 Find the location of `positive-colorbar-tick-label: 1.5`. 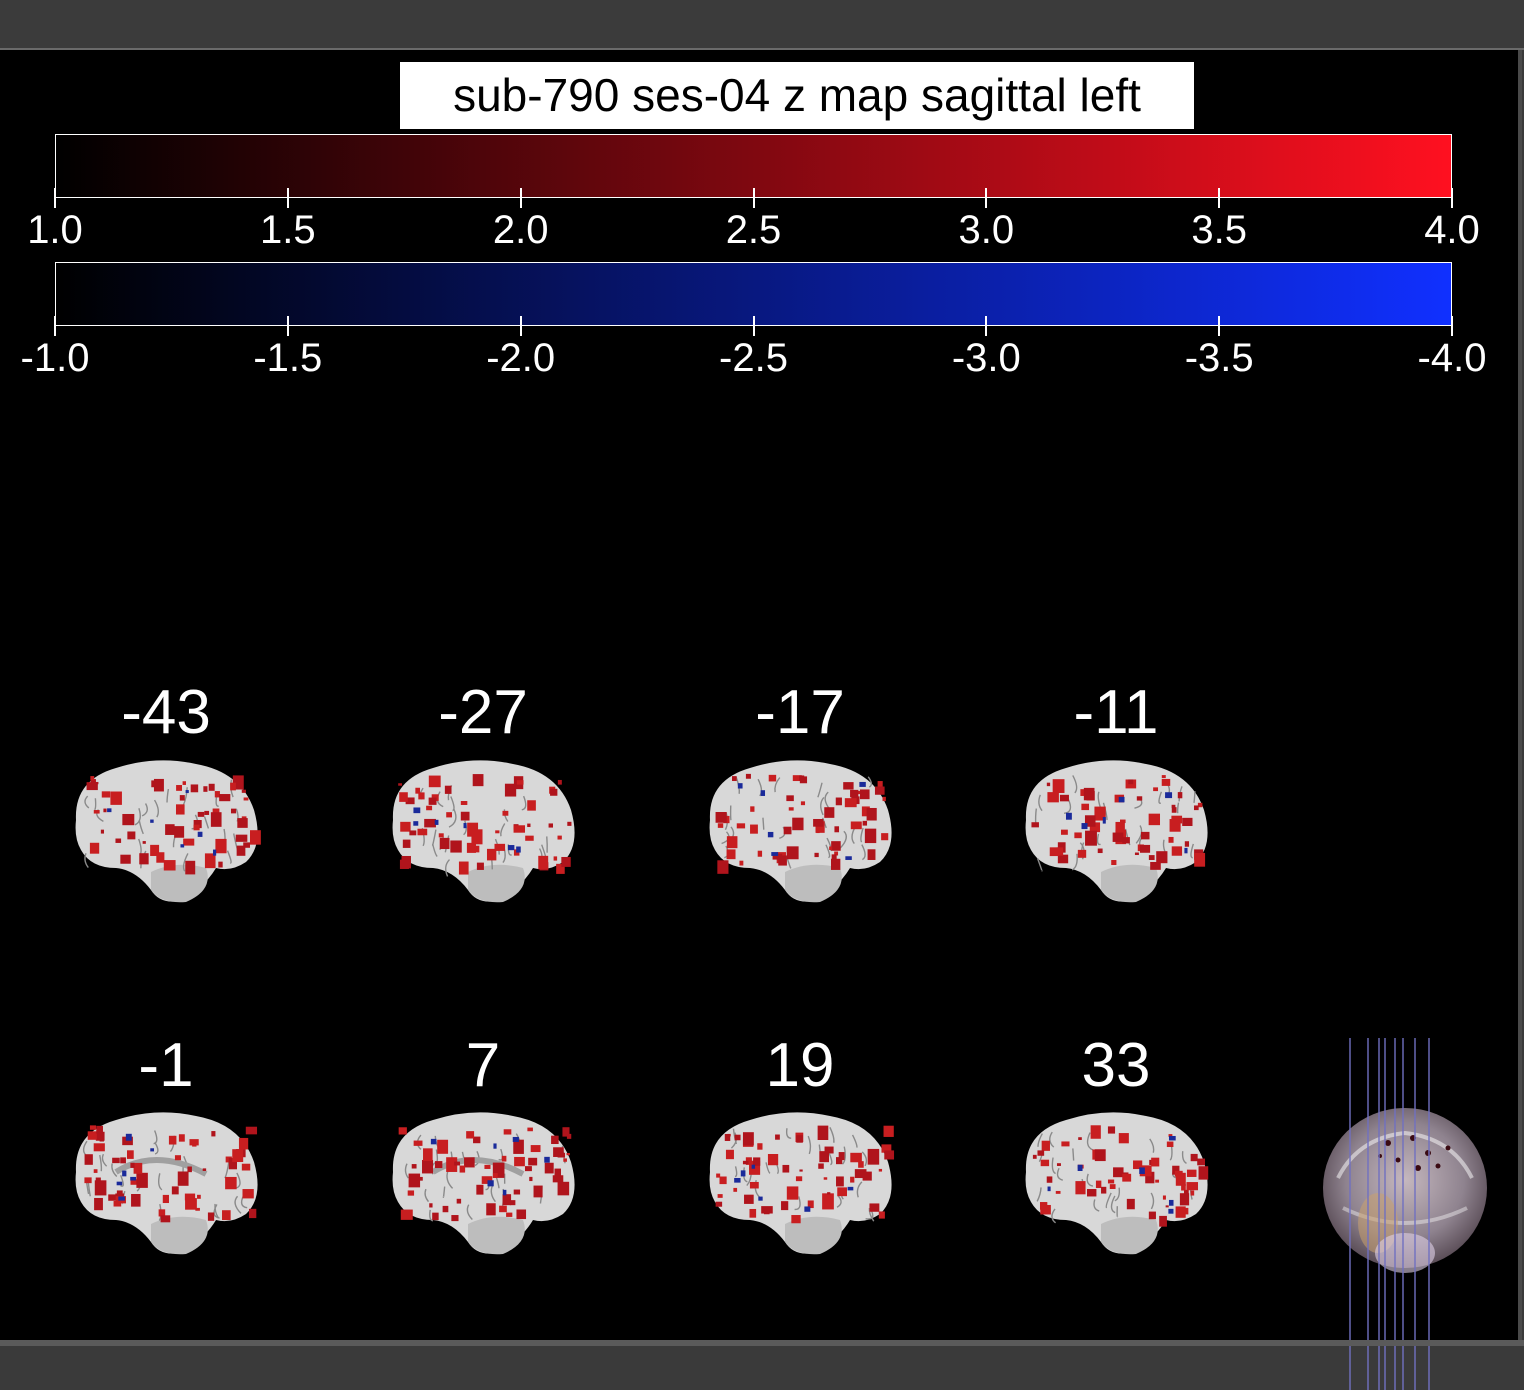

positive-colorbar-tick-label: 1.5 is located at coordinates (288, 230).